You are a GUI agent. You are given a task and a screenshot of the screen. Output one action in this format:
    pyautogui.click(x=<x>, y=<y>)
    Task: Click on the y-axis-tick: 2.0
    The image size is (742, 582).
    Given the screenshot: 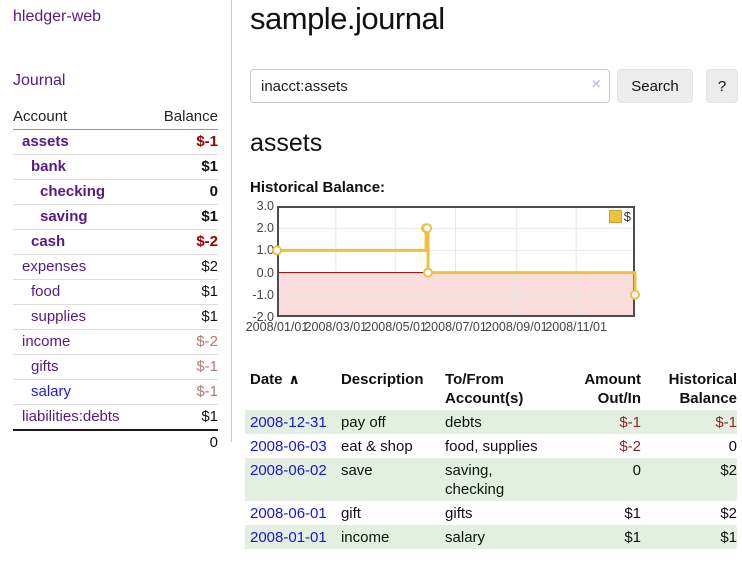 What is the action you would take?
    pyautogui.click(x=265, y=228)
    